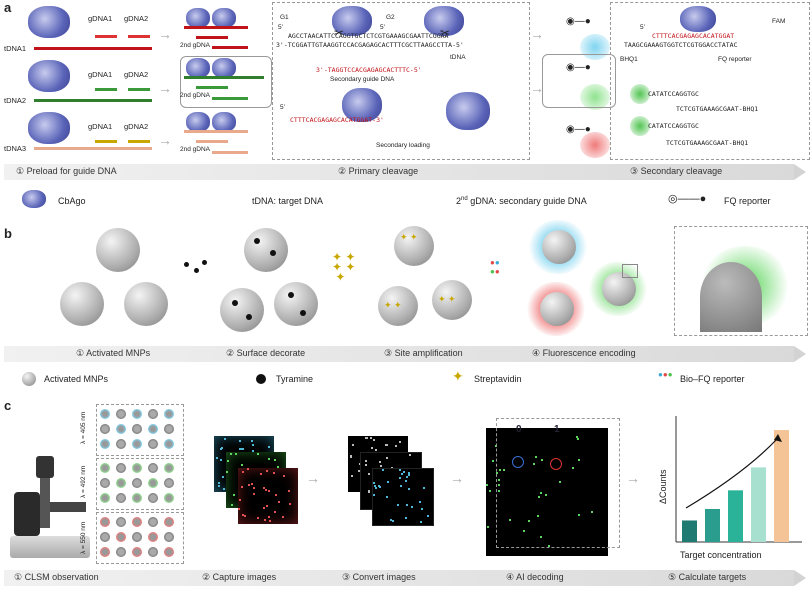  Describe the element at coordinates (403, 145) in the screenshot. I see `secondary-loading-label: Secondary loading` at that location.